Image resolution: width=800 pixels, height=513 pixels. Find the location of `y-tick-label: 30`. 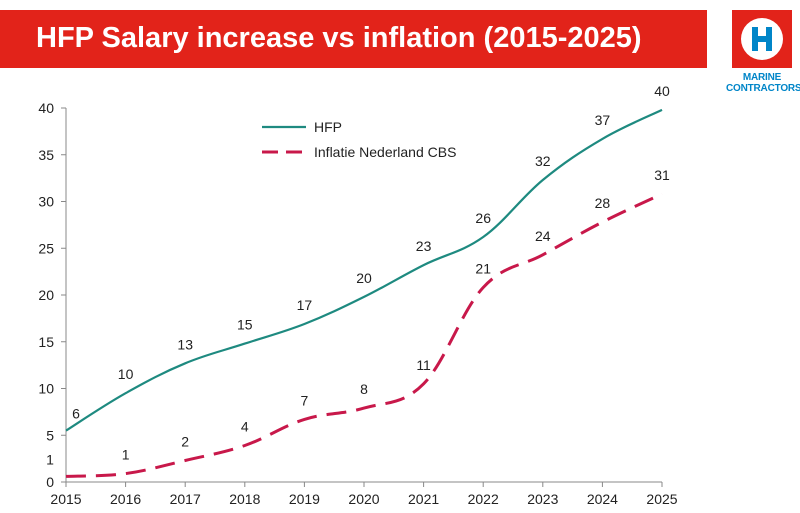

y-tick-label: 30 is located at coordinates (46, 202).